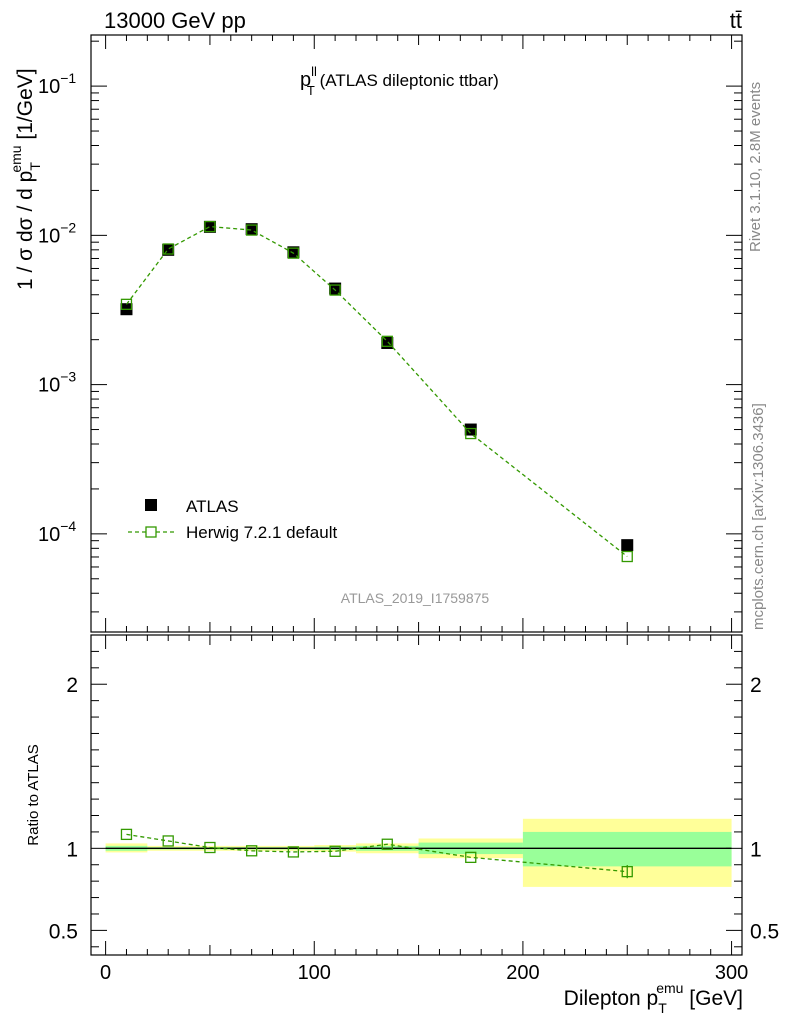  Describe the element at coordinates (758, 516) in the screenshot. I see `mcplots-label: mcplots.cern.ch [arXiv:1306.3436]` at that location.